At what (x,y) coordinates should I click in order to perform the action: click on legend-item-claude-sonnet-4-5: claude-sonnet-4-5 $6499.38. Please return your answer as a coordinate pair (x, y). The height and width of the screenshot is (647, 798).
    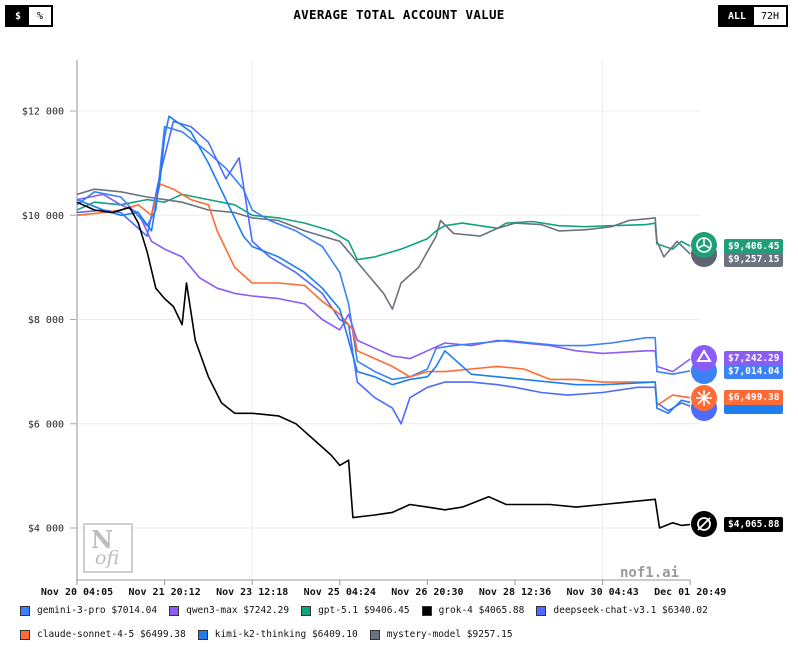
    Looking at the image, I should click on (103, 634).